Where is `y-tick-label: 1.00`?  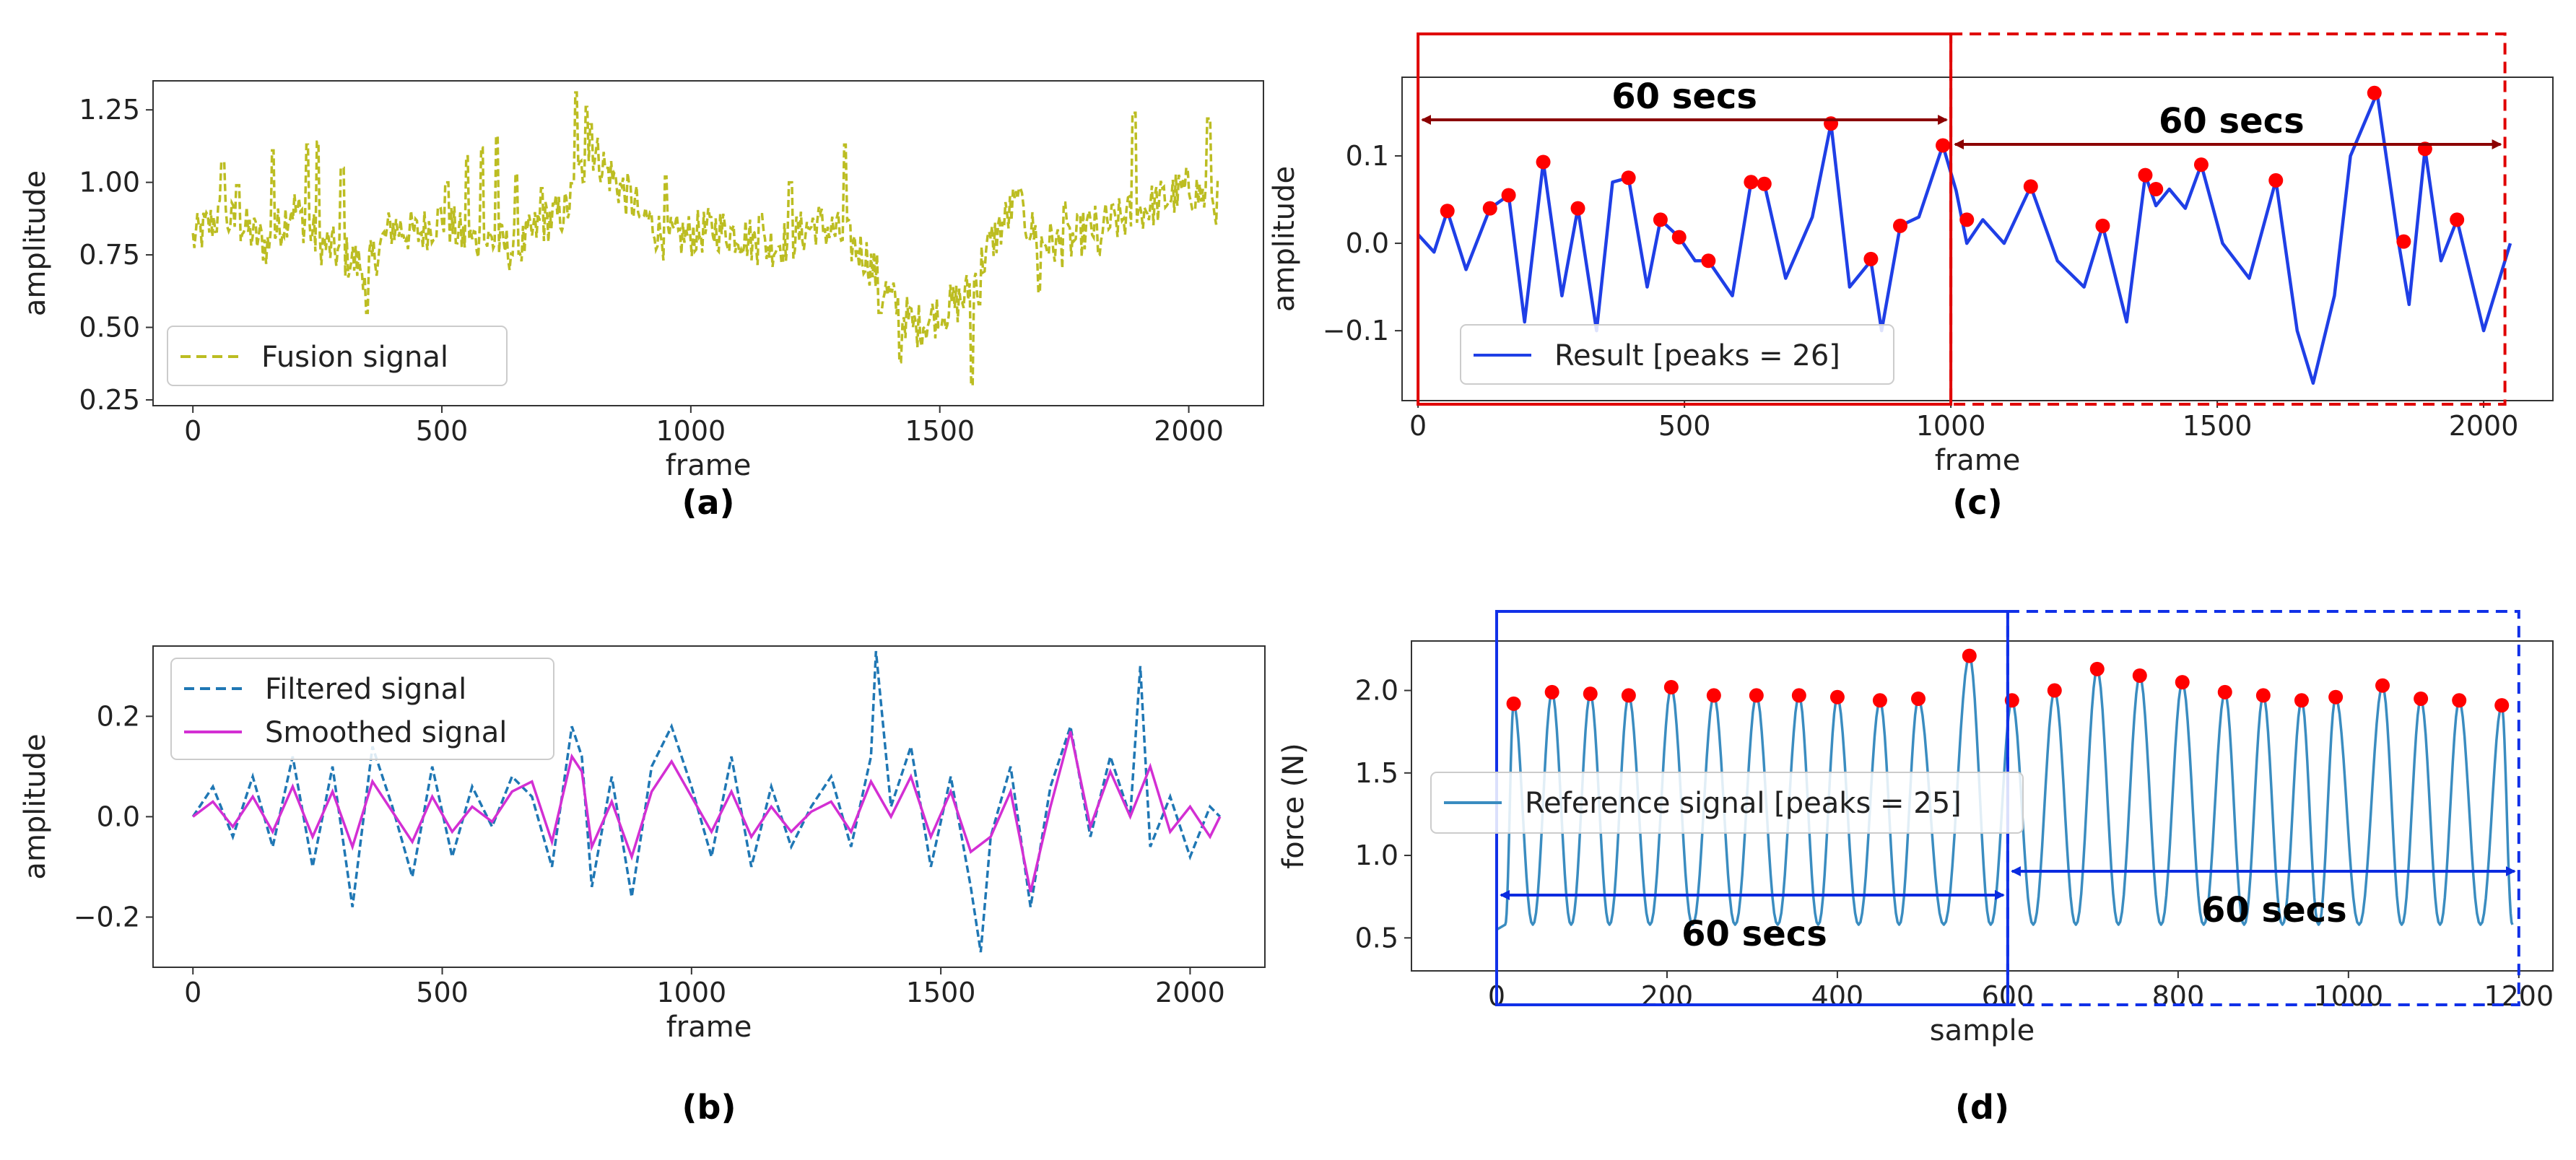
y-tick-label: 1.00 is located at coordinates (109, 183).